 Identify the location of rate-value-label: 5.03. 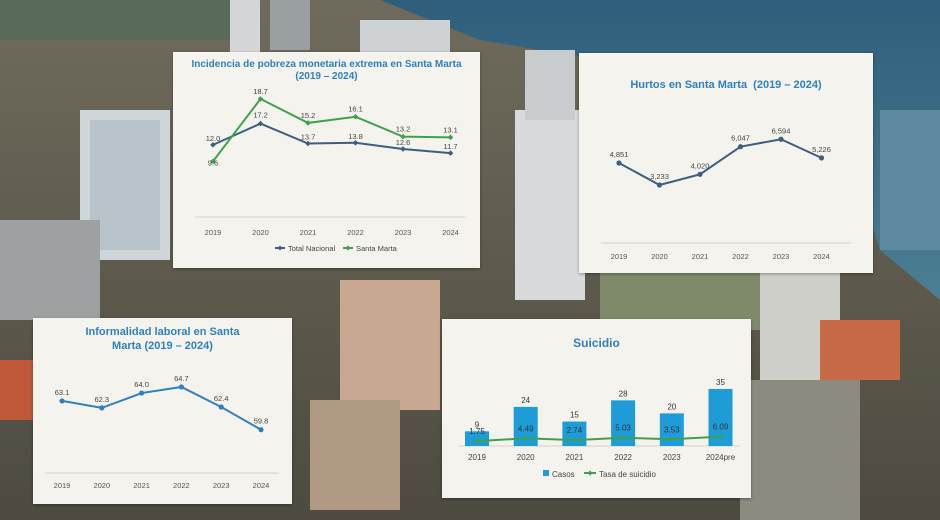
(623, 428).